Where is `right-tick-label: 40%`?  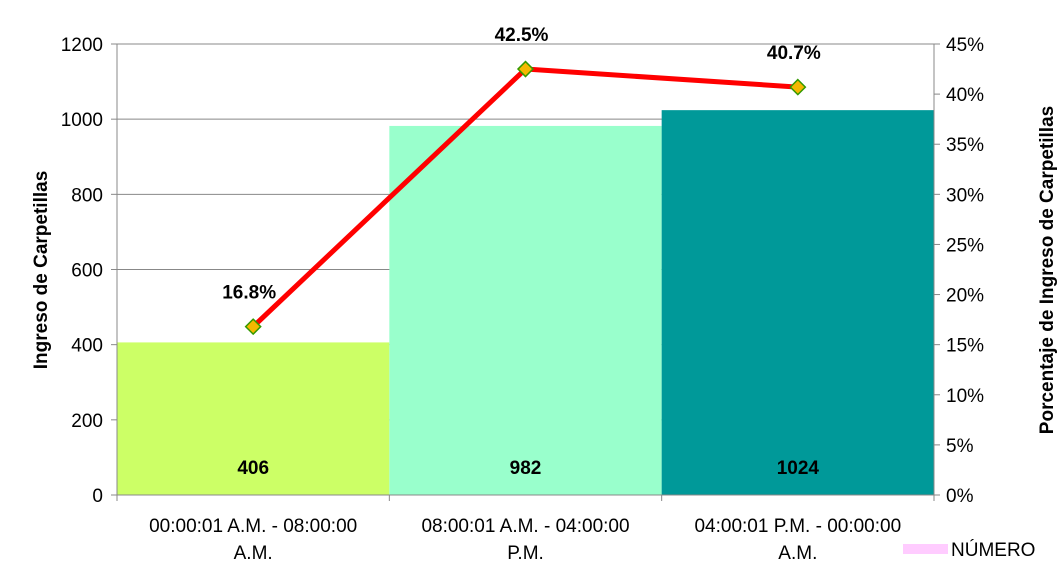 right-tick-label: 40% is located at coordinates (965, 95).